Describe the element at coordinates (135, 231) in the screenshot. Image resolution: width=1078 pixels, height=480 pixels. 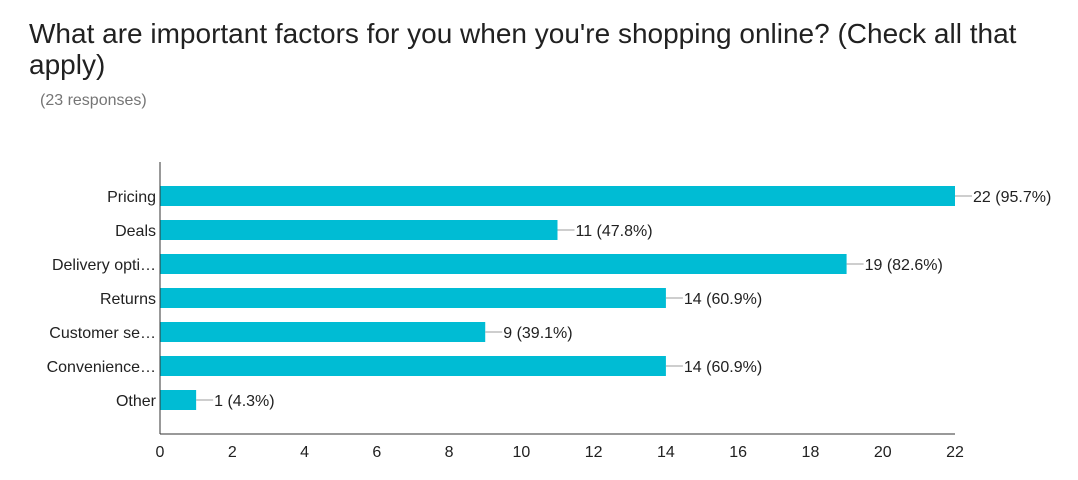
I see `category-label-1: Deals` at that location.